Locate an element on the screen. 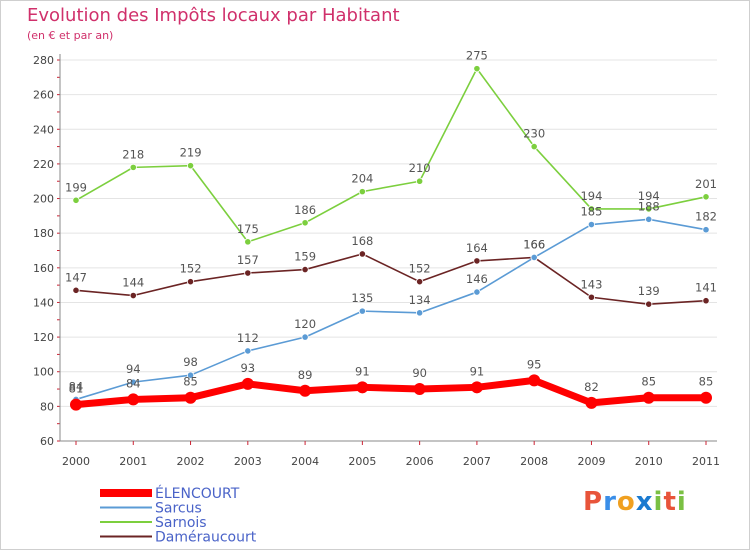 This screenshot has height=550, width=750. data-label: 166 is located at coordinates (534, 244).